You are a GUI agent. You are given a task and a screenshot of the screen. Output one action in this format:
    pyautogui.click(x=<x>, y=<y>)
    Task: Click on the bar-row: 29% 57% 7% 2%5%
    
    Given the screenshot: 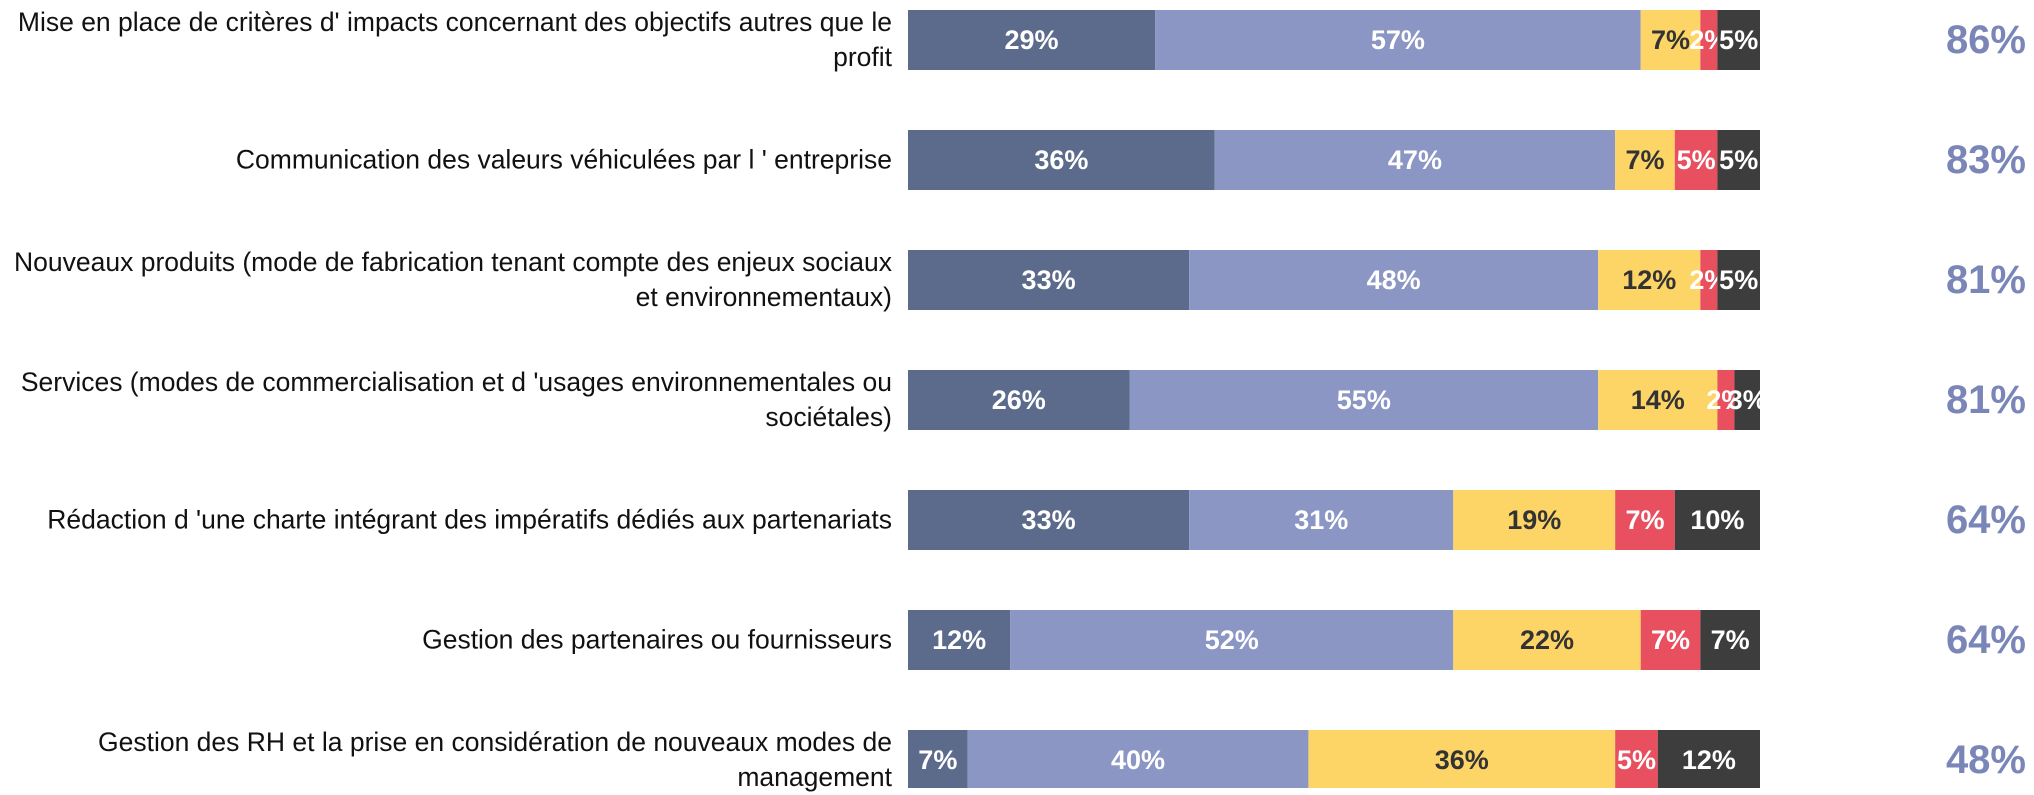 What is the action you would take?
    pyautogui.click(x=1334, y=40)
    